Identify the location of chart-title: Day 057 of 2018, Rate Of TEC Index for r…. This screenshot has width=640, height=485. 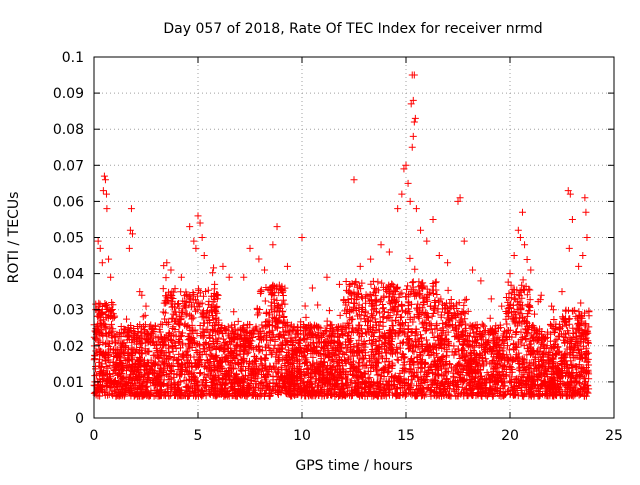
(352, 29).